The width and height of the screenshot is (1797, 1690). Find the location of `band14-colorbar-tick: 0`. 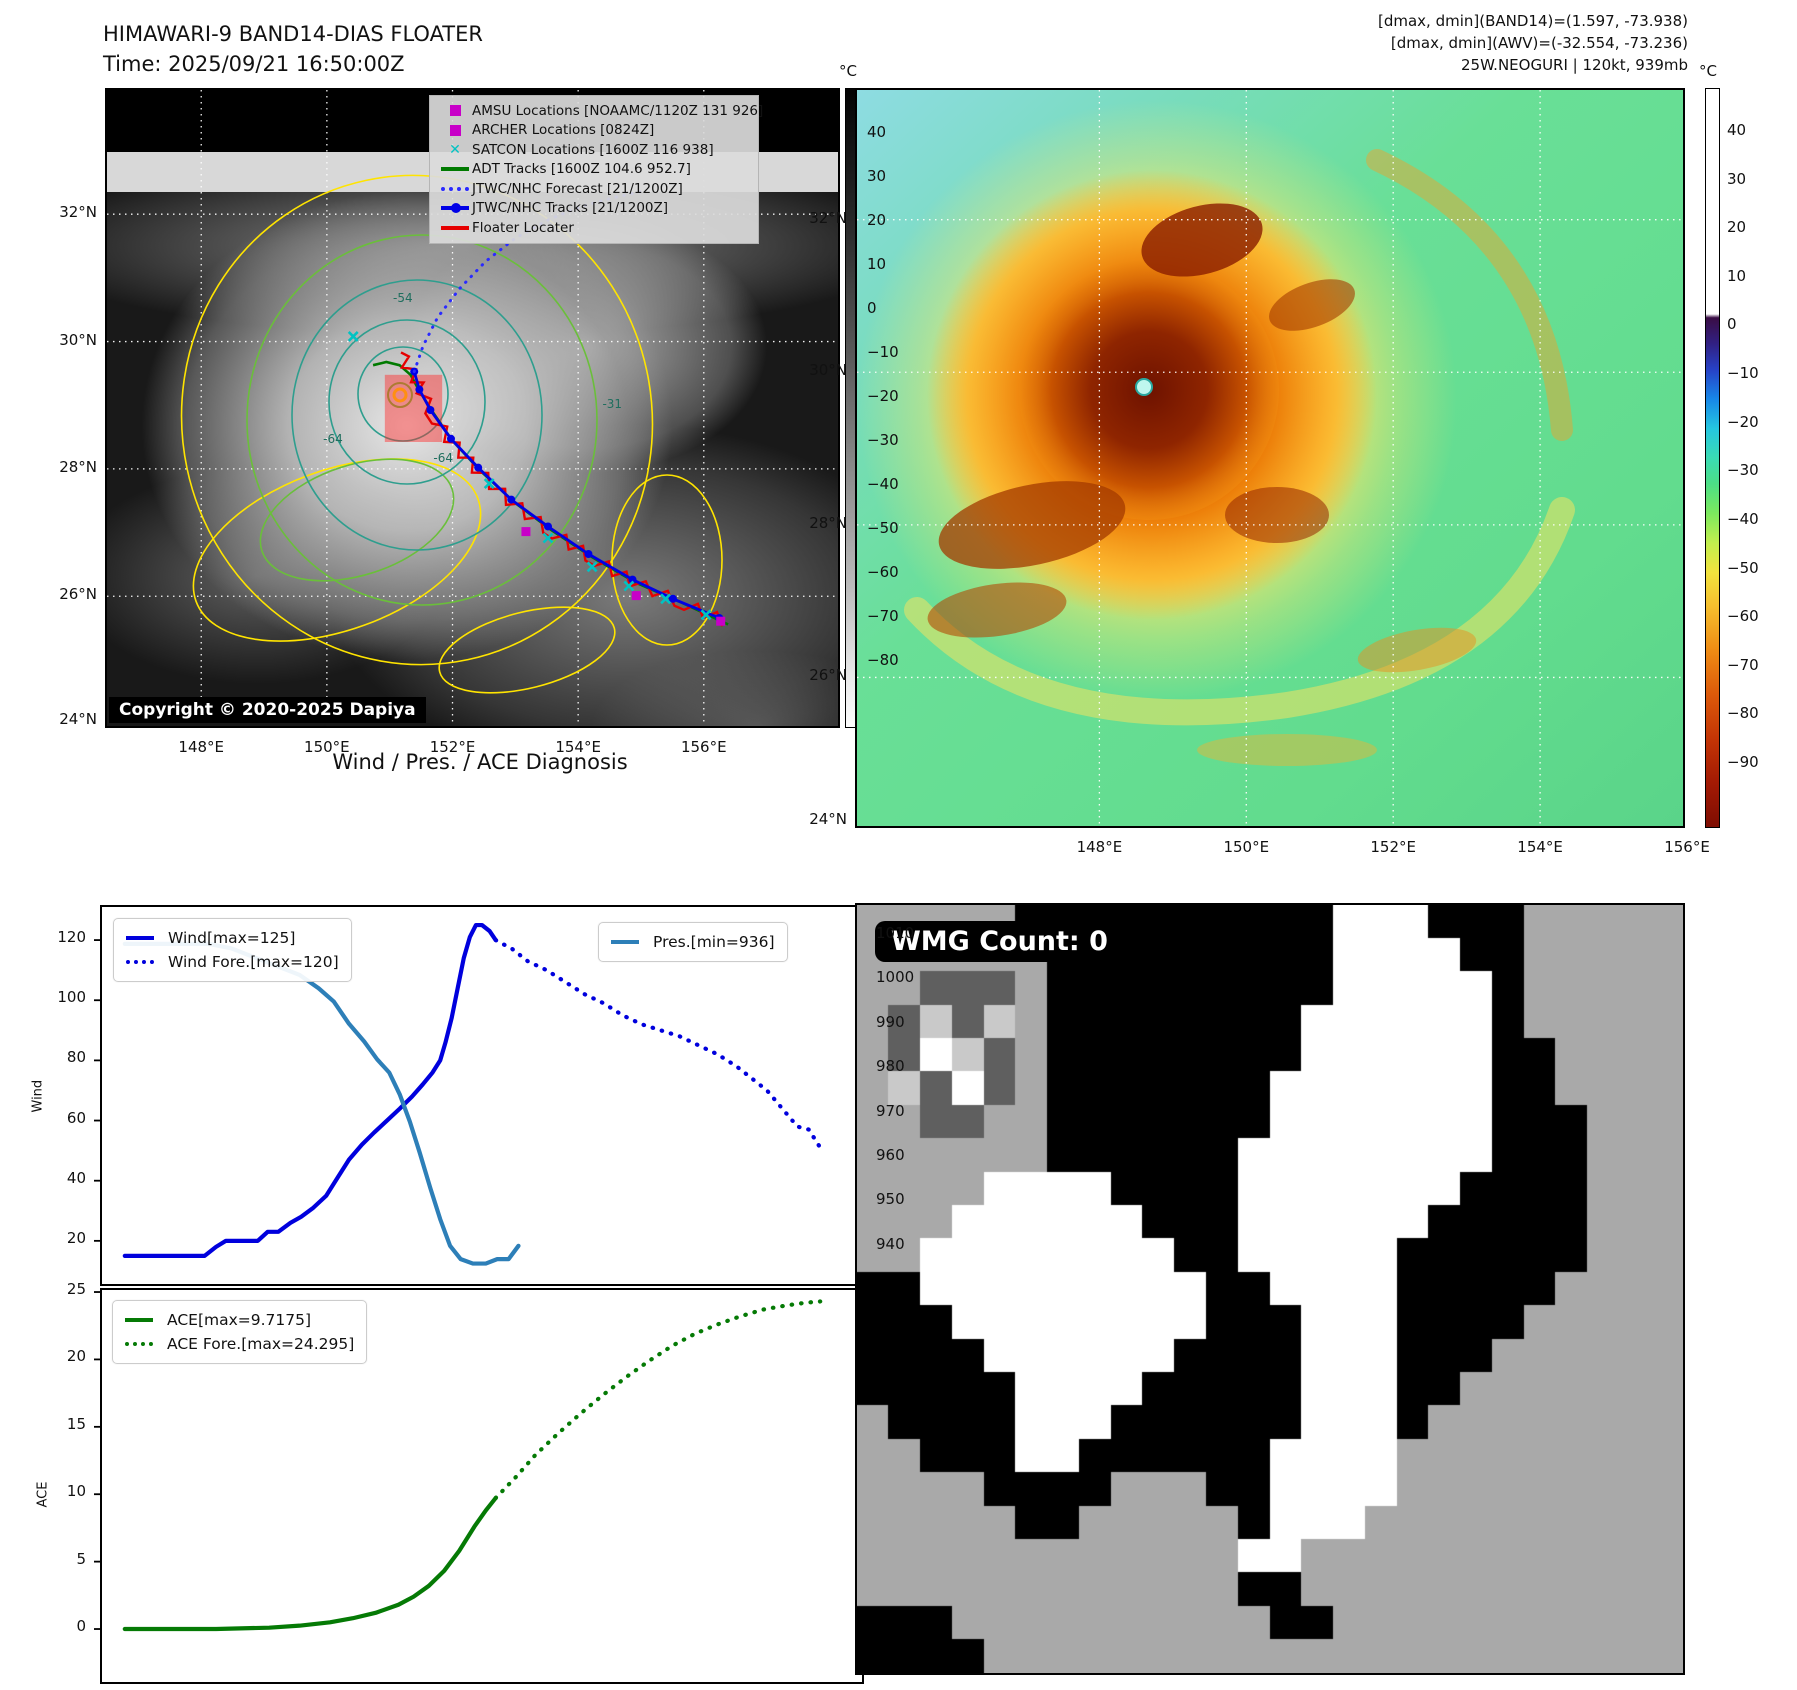

band14-colorbar-tick: 0 is located at coordinates (872, 308).